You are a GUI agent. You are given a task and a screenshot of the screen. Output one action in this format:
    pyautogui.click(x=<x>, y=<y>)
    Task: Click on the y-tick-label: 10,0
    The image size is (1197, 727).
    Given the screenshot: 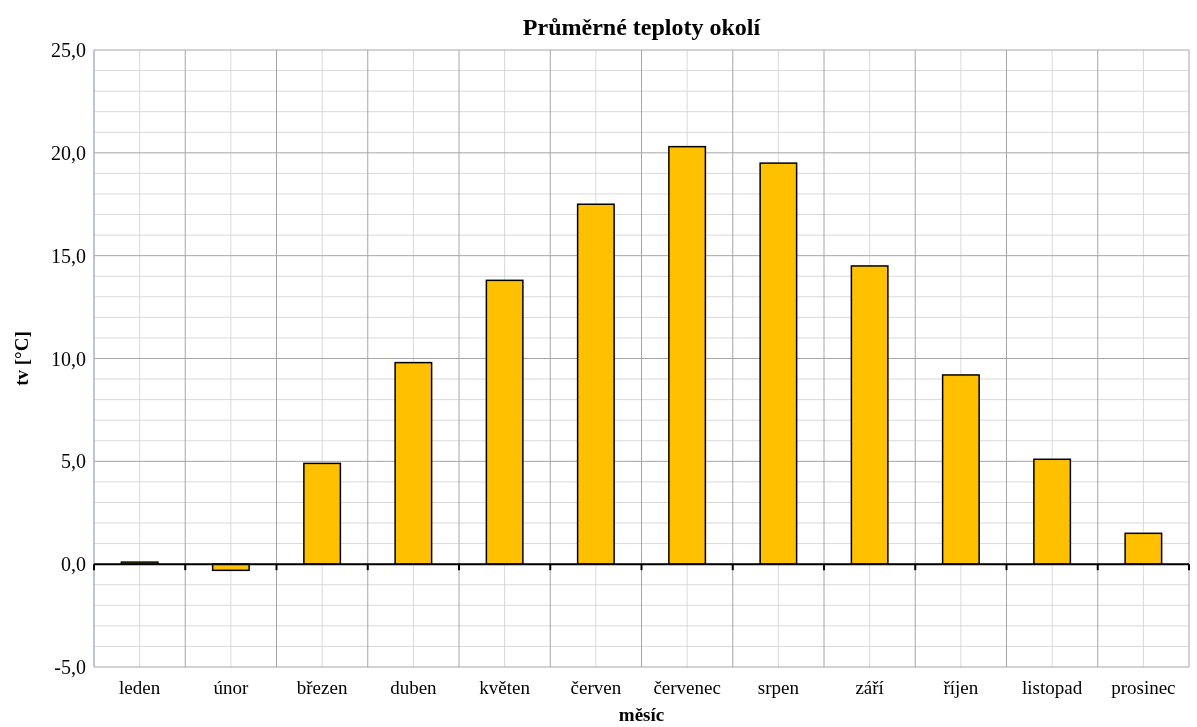 What is the action you would take?
    pyautogui.click(x=68, y=358)
    